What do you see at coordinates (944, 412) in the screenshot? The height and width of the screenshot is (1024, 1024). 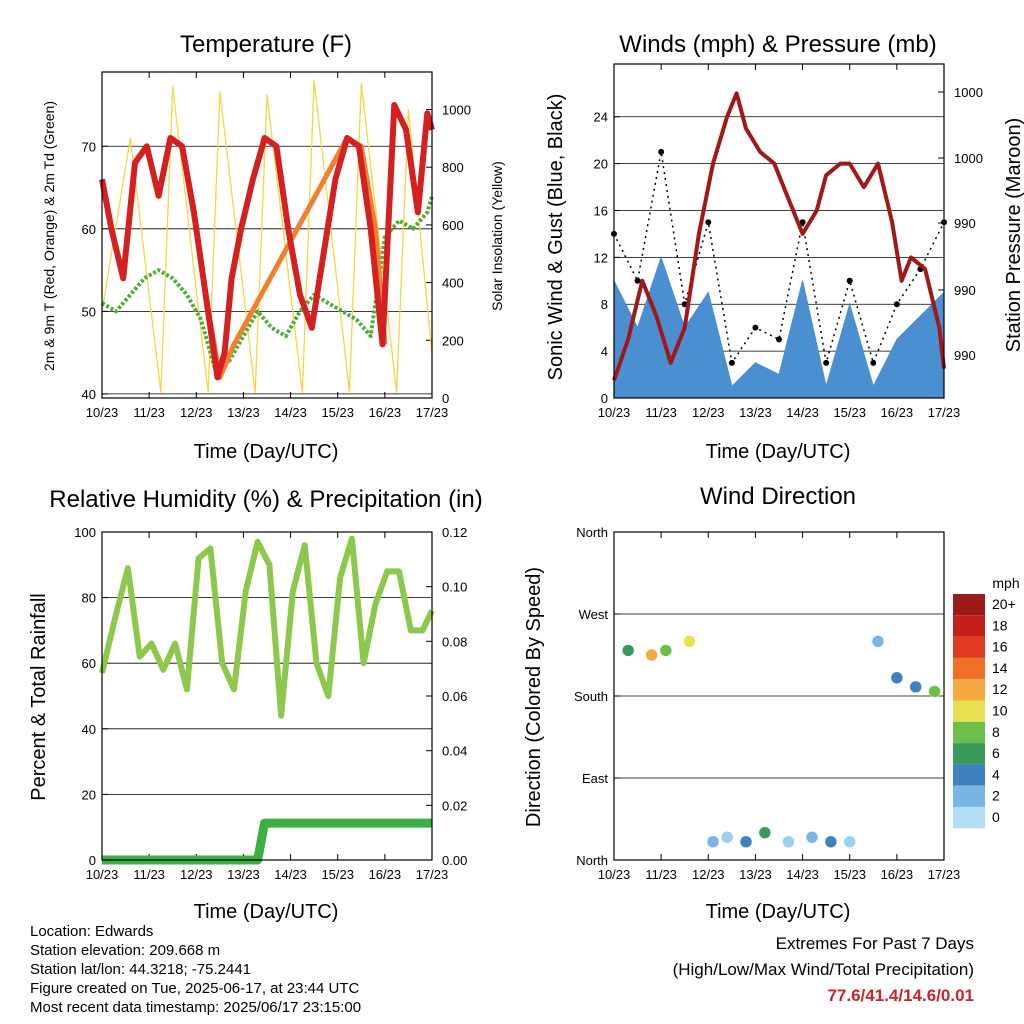 I see `winds-x-tick-label: 17/23` at bounding box center [944, 412].